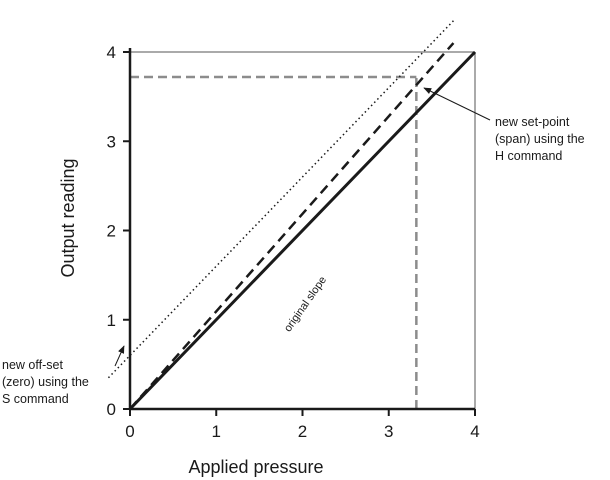  What do you see at coordinates (388, 431) in the screenshot?
I see `x-tick-label-3: 3` at bounding box center [388, 431].